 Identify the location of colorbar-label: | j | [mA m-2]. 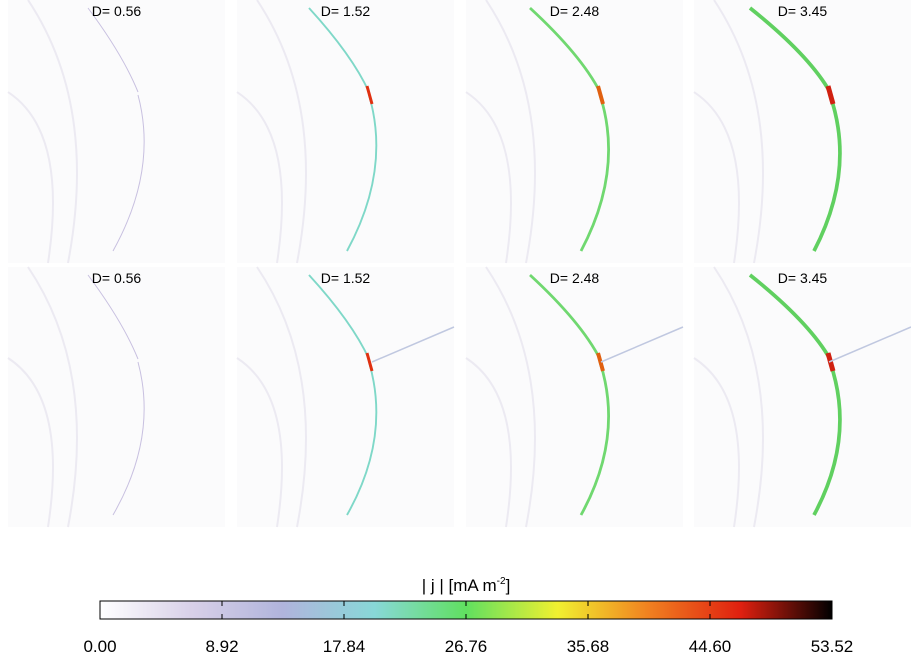
(466, 585).